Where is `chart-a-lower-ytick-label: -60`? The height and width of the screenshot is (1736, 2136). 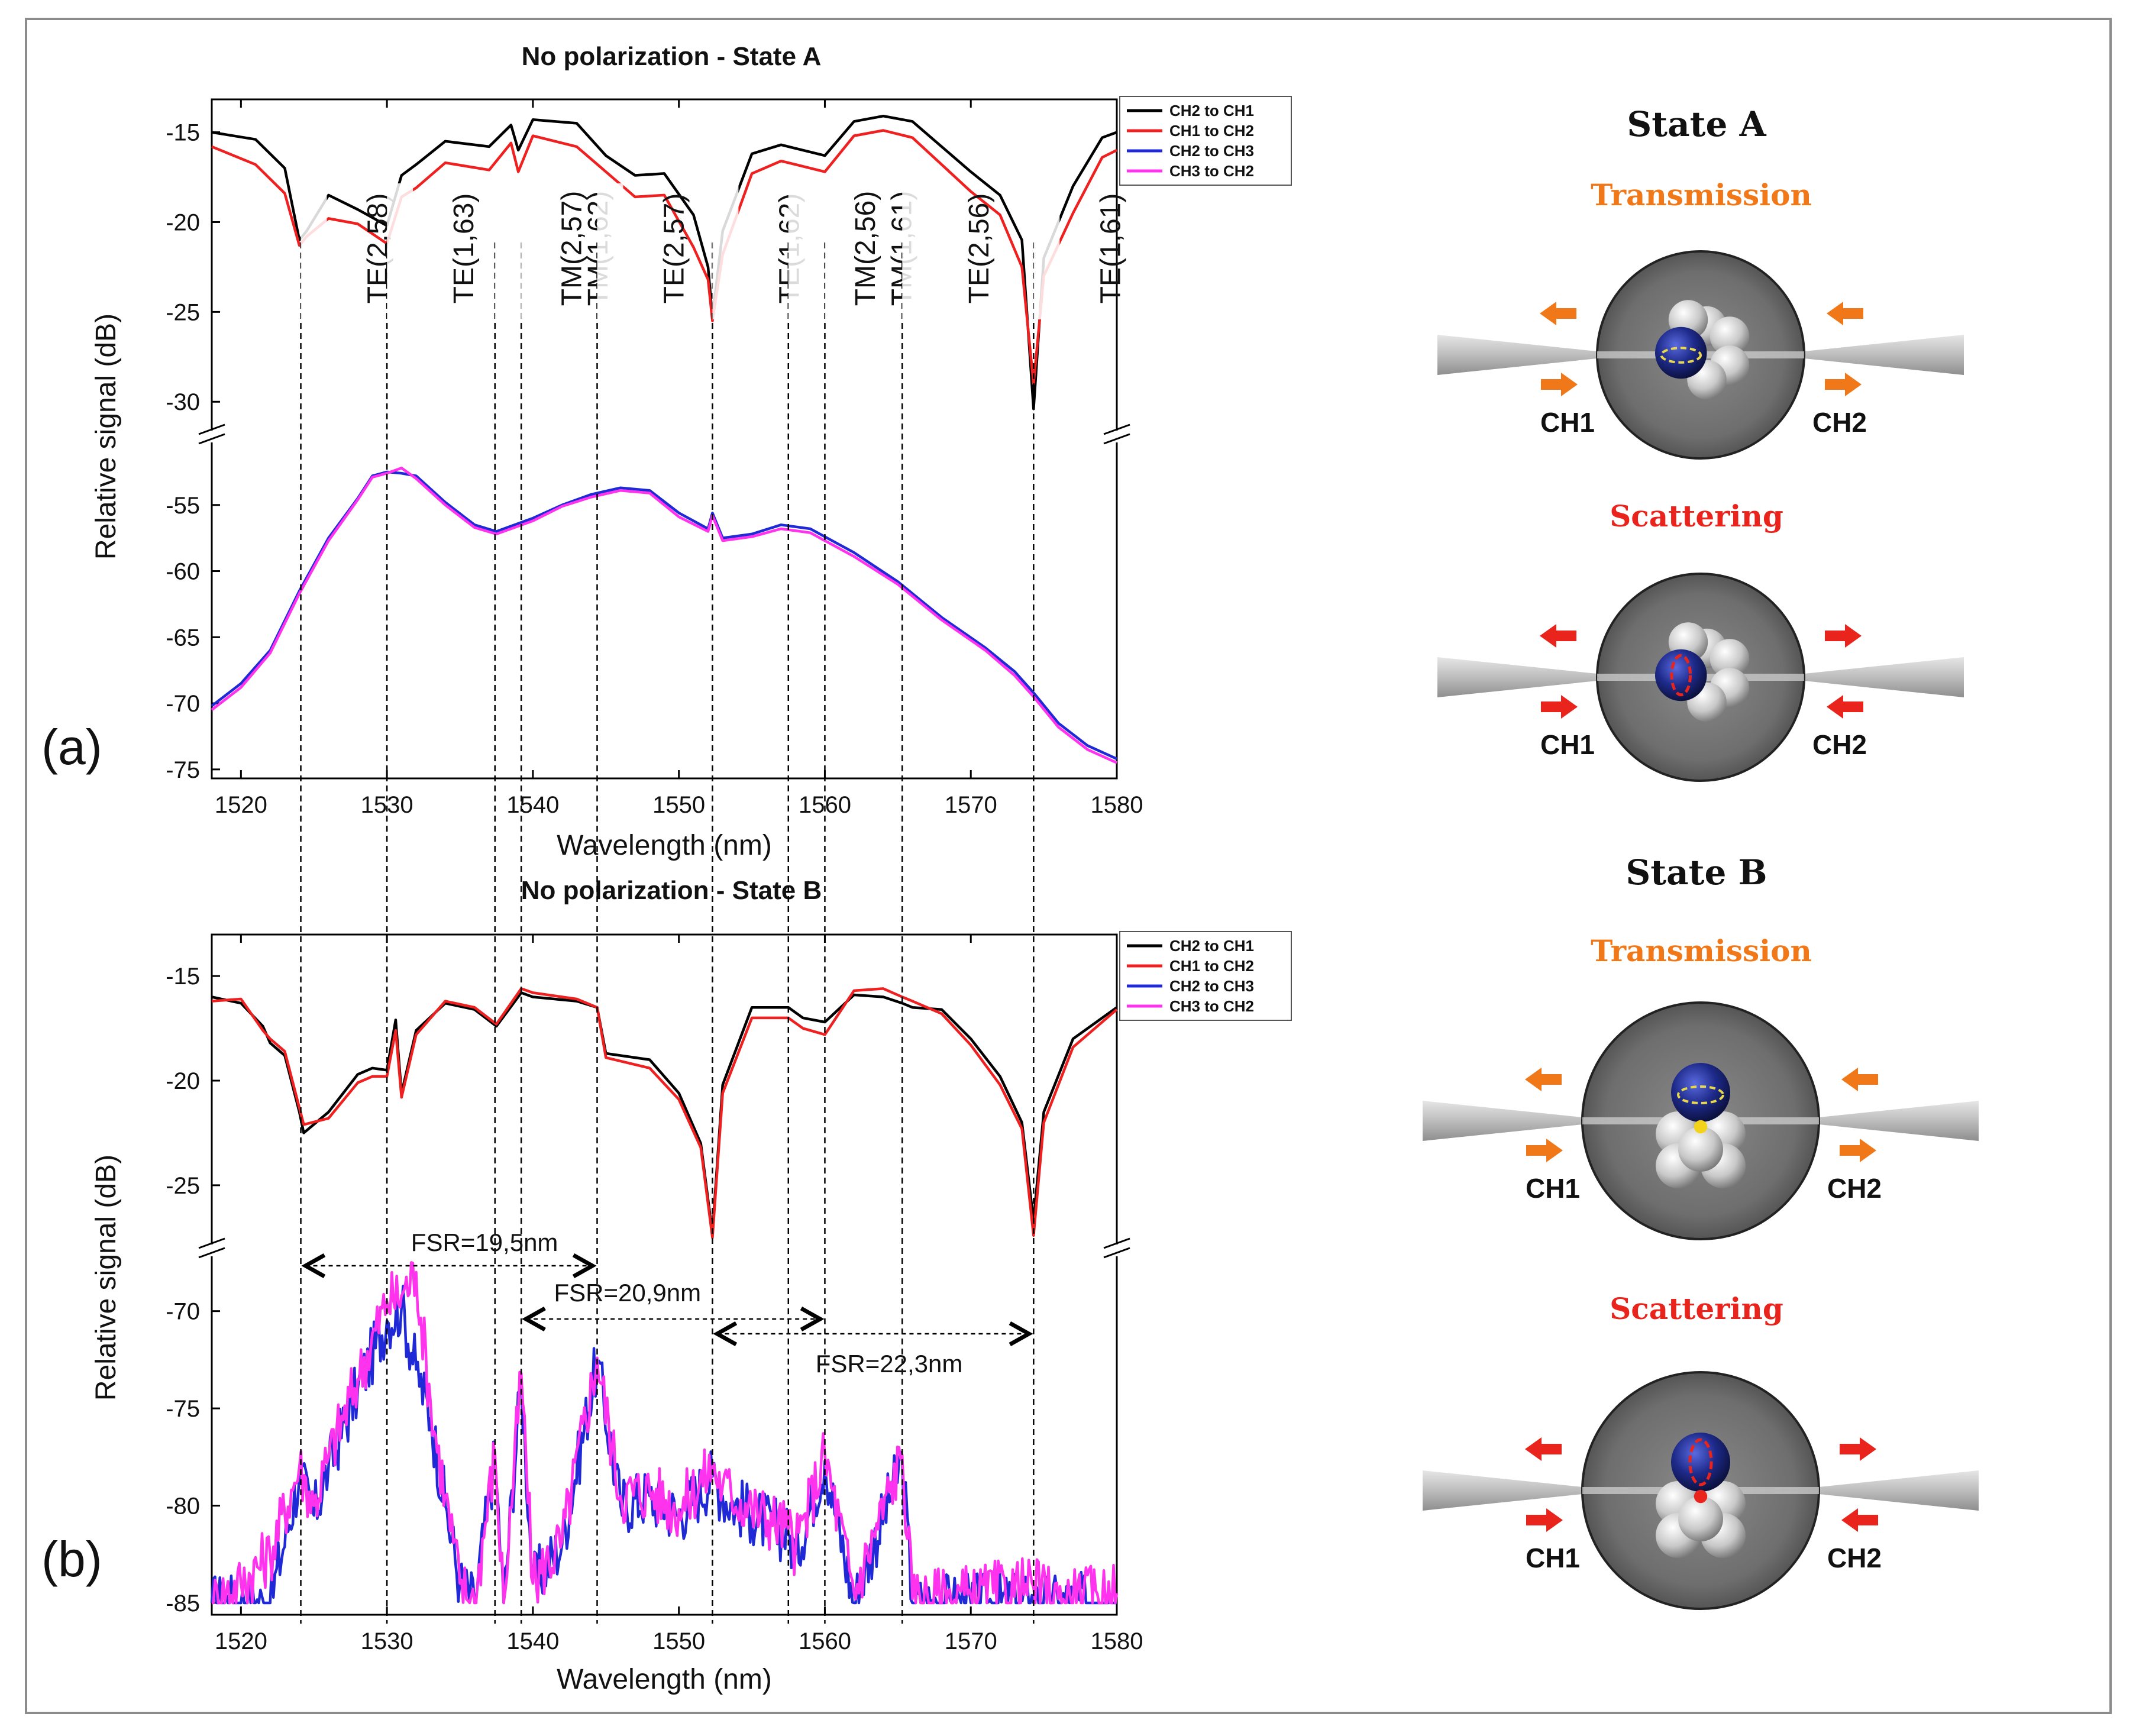
chart-a-lower-ytick-label: -60 is located at coordinates (183, 572).